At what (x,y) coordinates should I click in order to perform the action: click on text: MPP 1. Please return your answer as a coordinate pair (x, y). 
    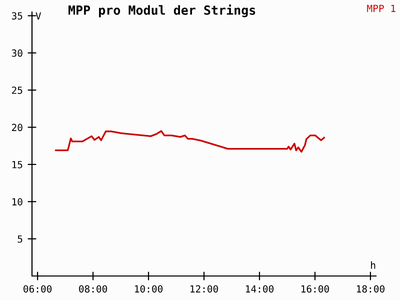
    Looking at the image, I should click on (381, 8).